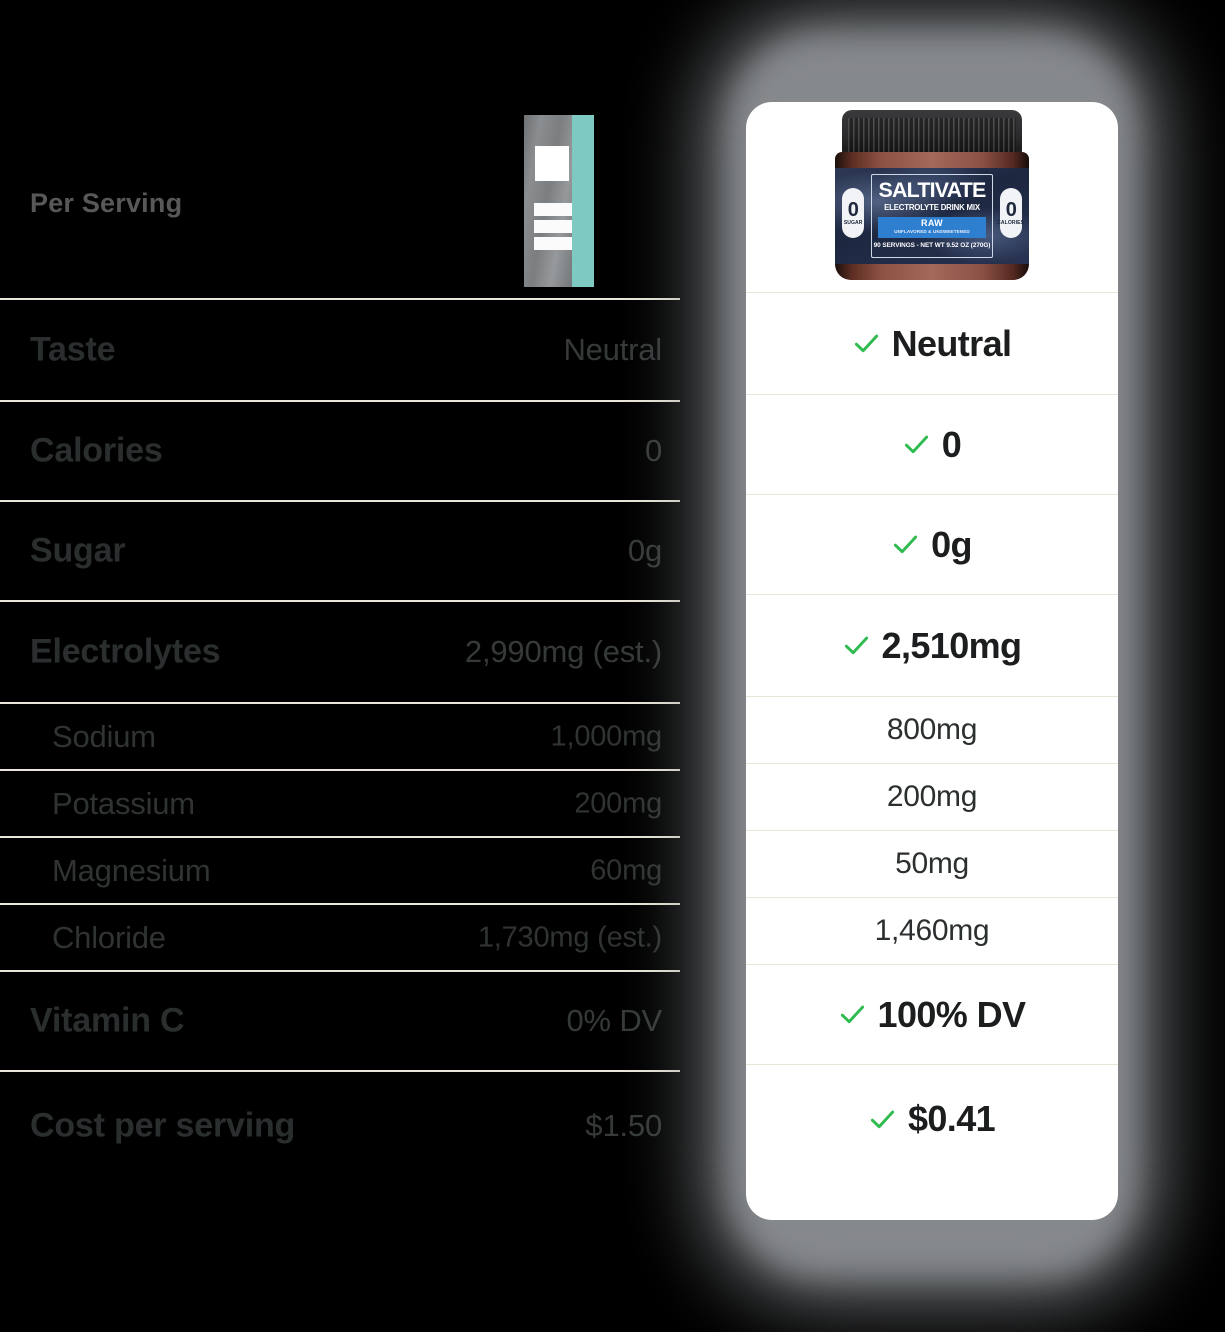  What do you see at coordinates (932, 245) in the screenshot?
I see `servings-line: 90 SERVINGS - NET WT 9.52 OZ (270G)` at bounding box center [932, 245].